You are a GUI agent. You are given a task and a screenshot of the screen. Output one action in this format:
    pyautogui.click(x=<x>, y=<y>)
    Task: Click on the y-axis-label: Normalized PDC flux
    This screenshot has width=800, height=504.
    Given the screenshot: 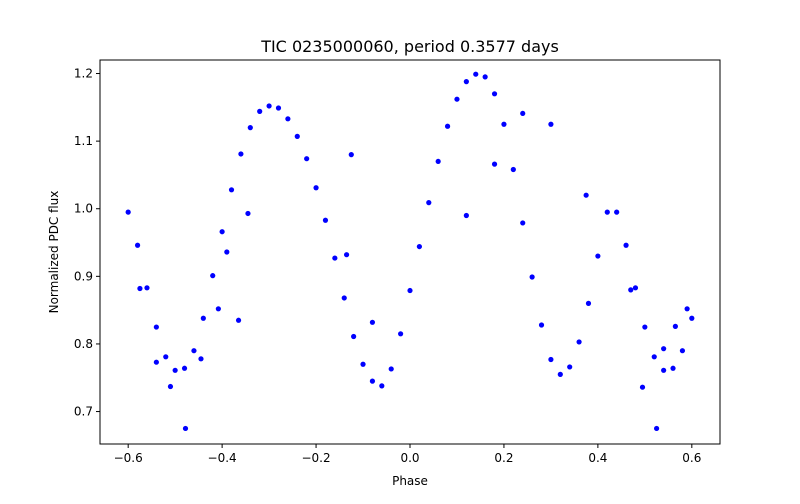 What is the action you would take?
    pyautogui.click(x=54, y=252)
    